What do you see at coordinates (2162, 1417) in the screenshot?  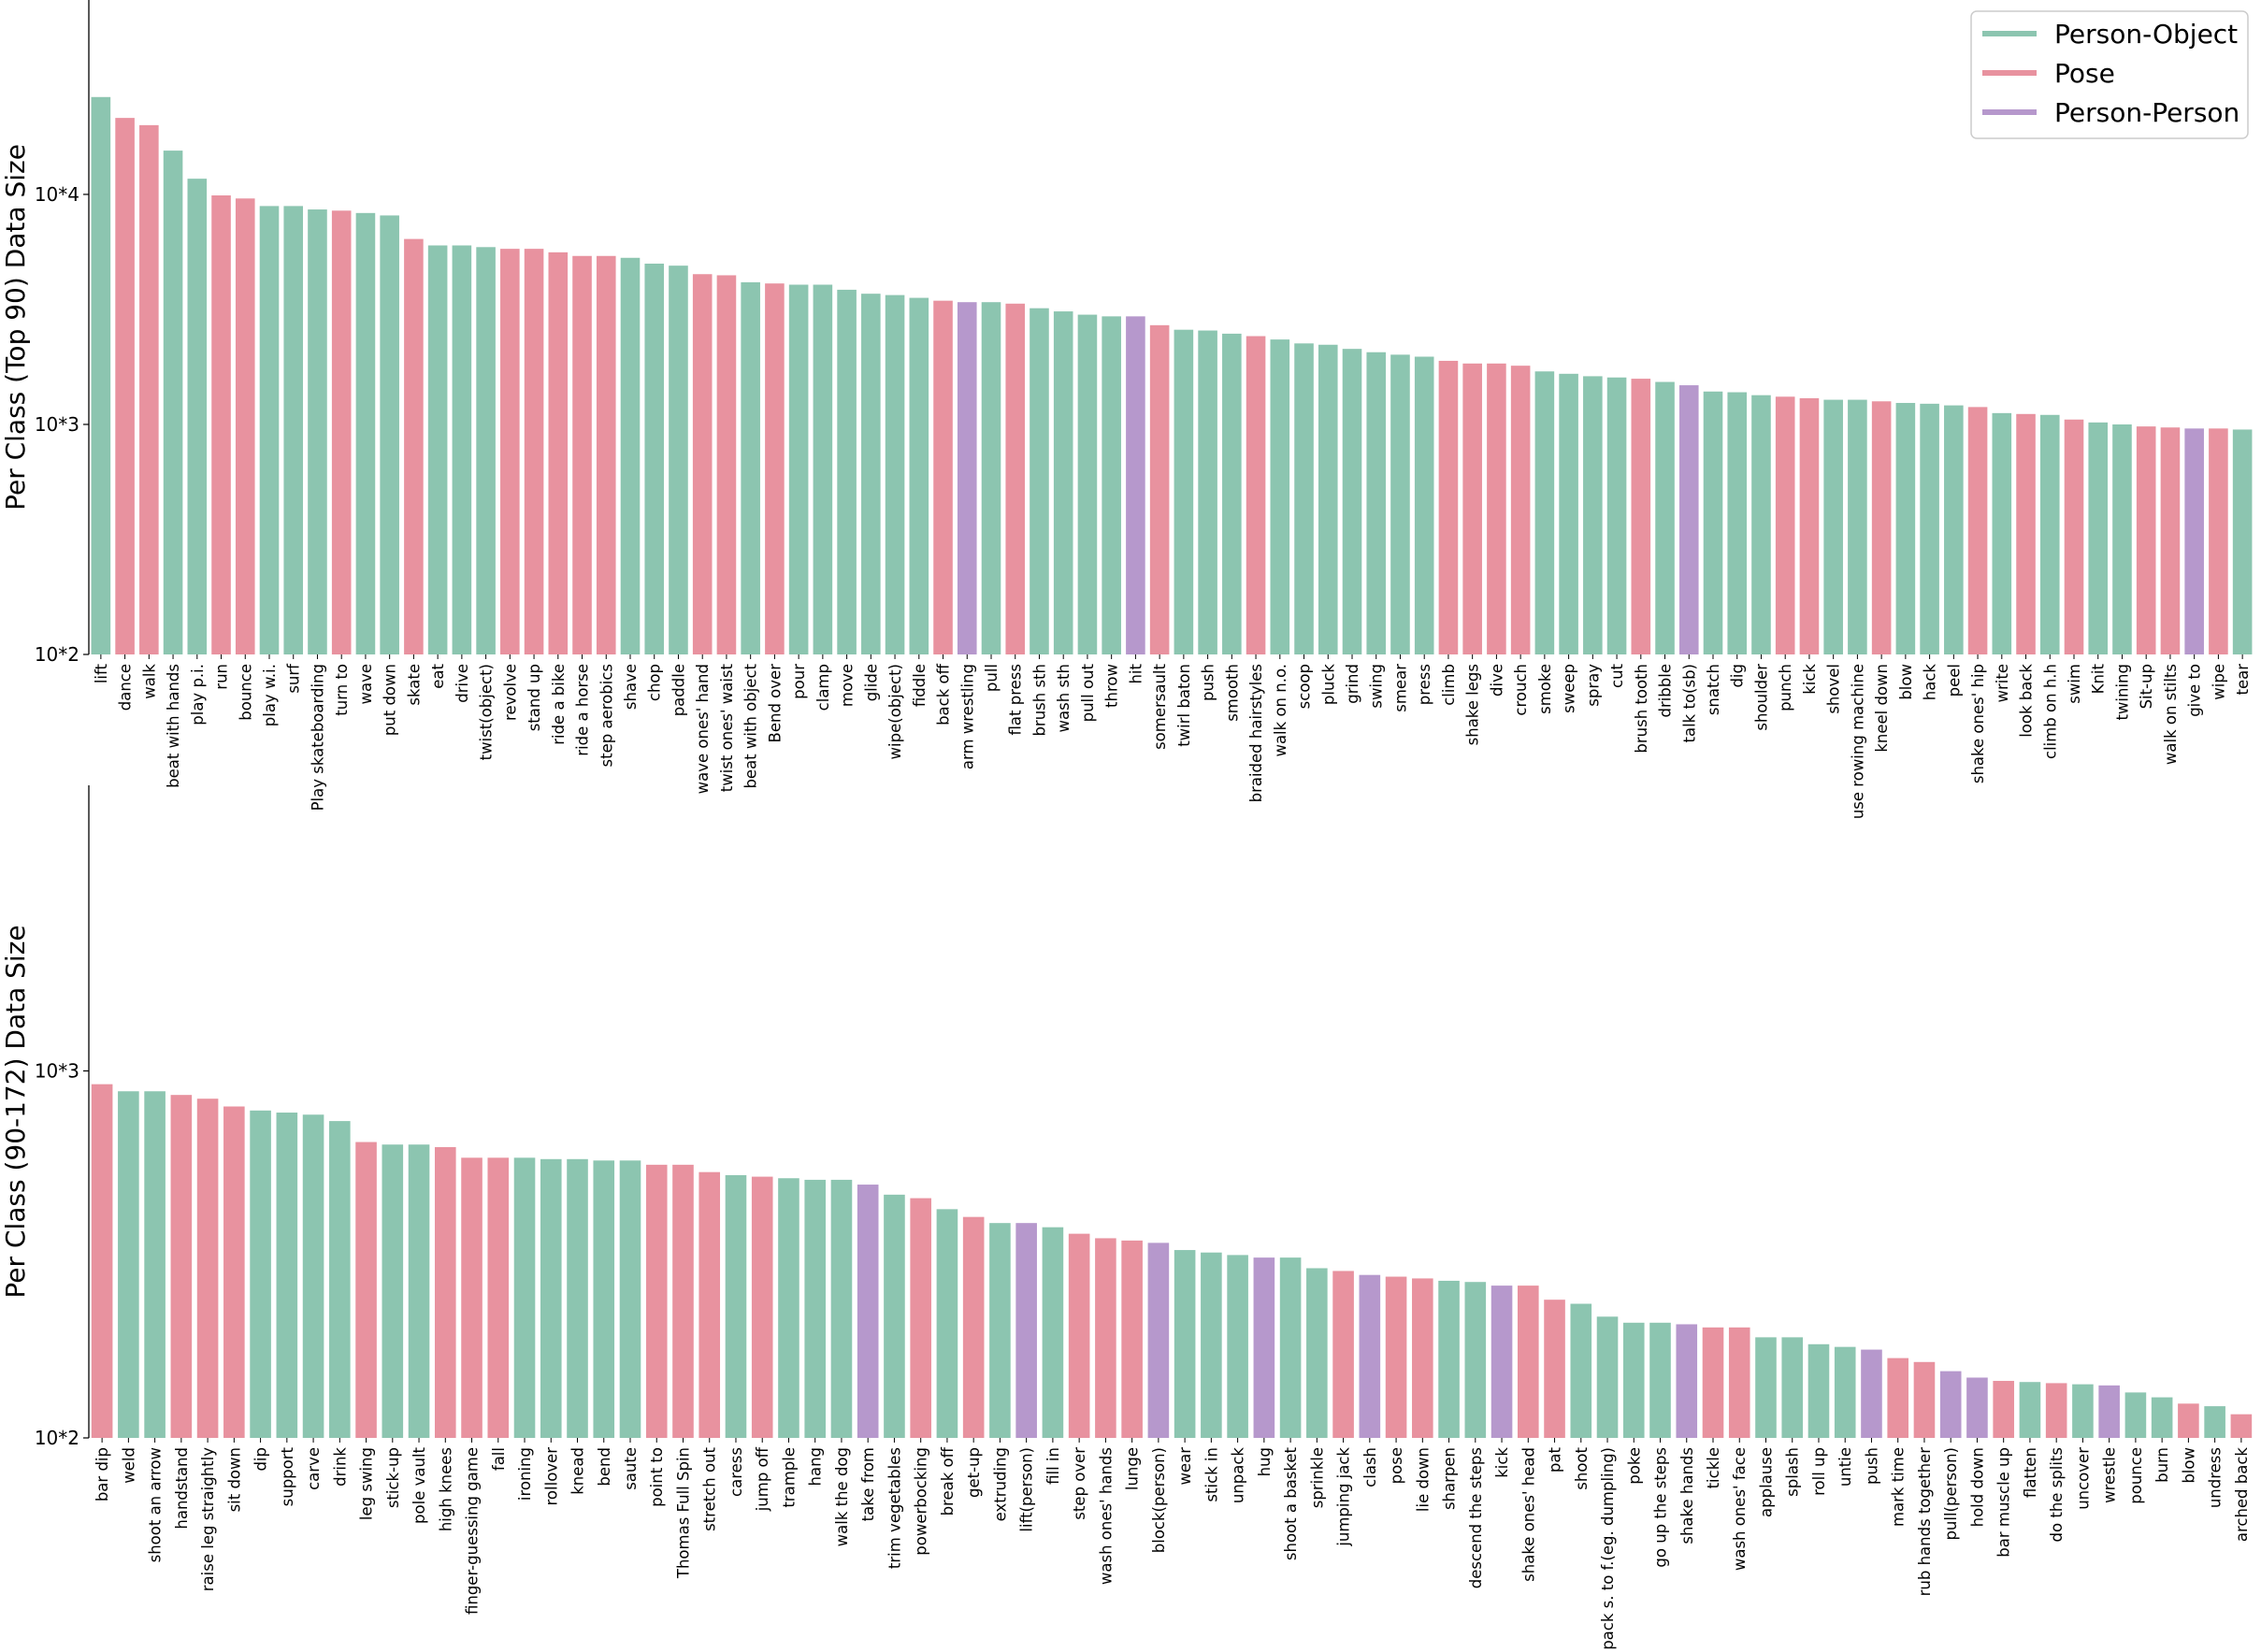 I see `bar-burn` at bounding box center [2162, 1417].